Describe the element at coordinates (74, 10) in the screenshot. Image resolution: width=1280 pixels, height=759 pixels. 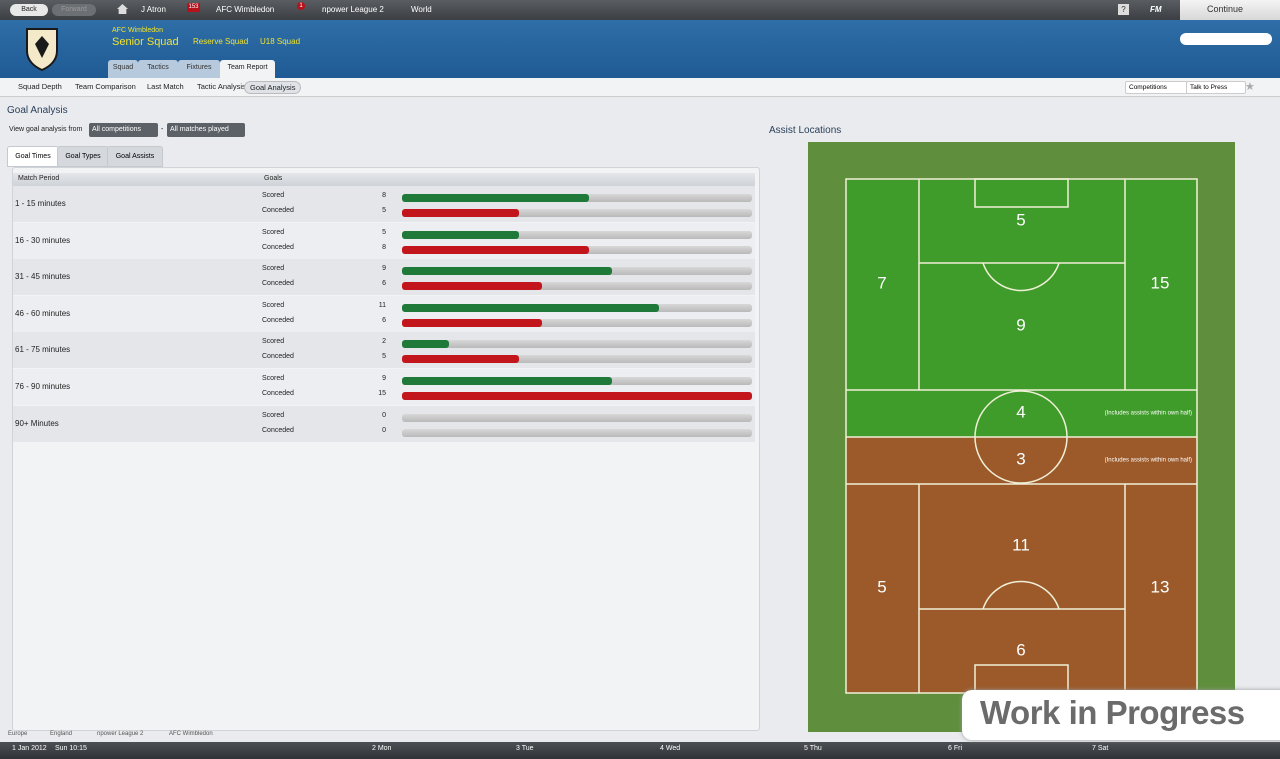
I see `forward-button: Forward` at that location.